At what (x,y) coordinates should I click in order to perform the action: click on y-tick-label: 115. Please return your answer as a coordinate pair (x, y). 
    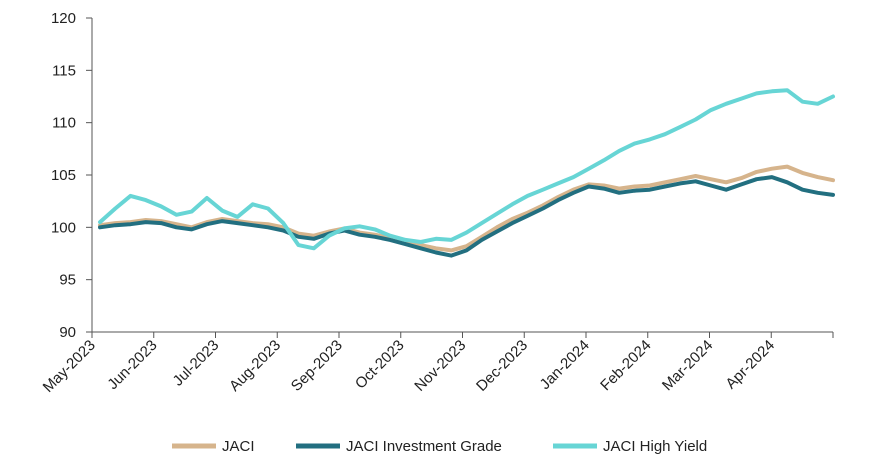
    Looking at the image, I should click on (64, 70).